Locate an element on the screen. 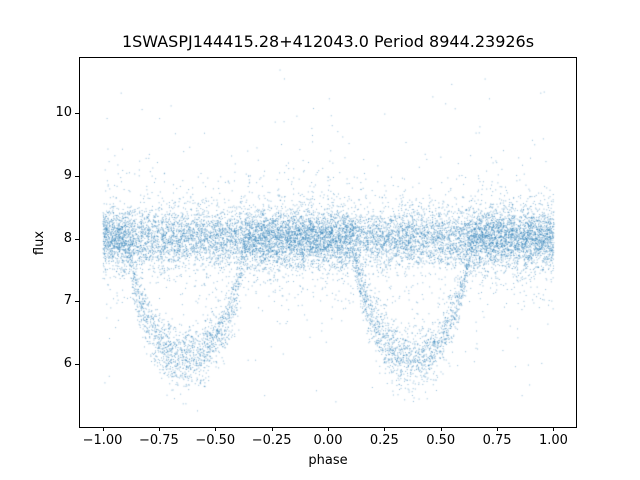  x-tick-label: −1.00 is located at coordinates (102, 440).